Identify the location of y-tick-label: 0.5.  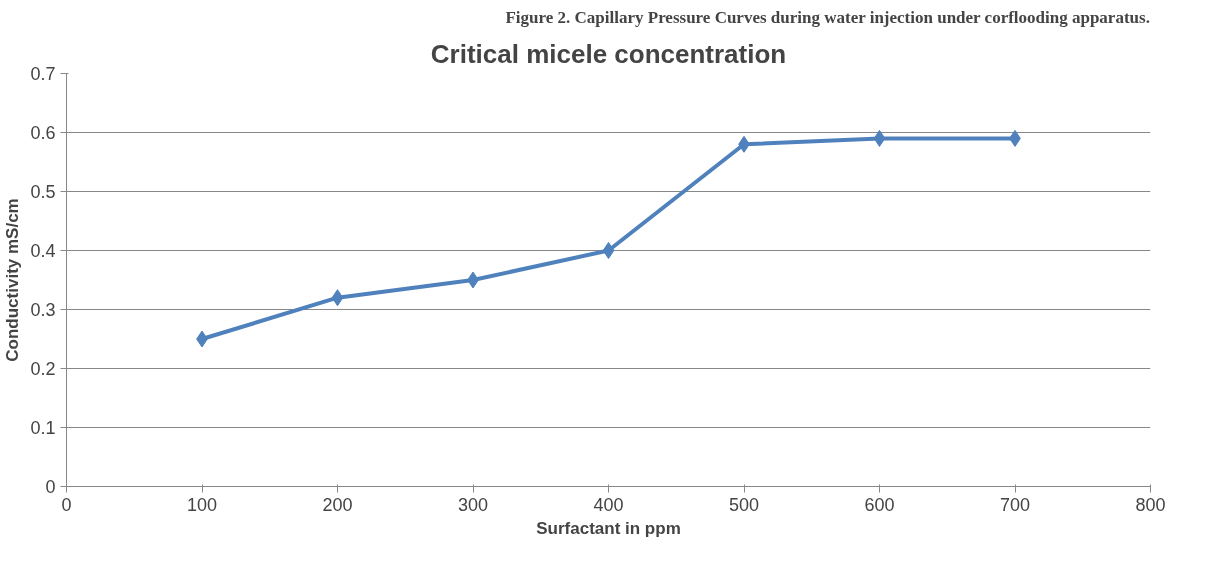
(43, 192).